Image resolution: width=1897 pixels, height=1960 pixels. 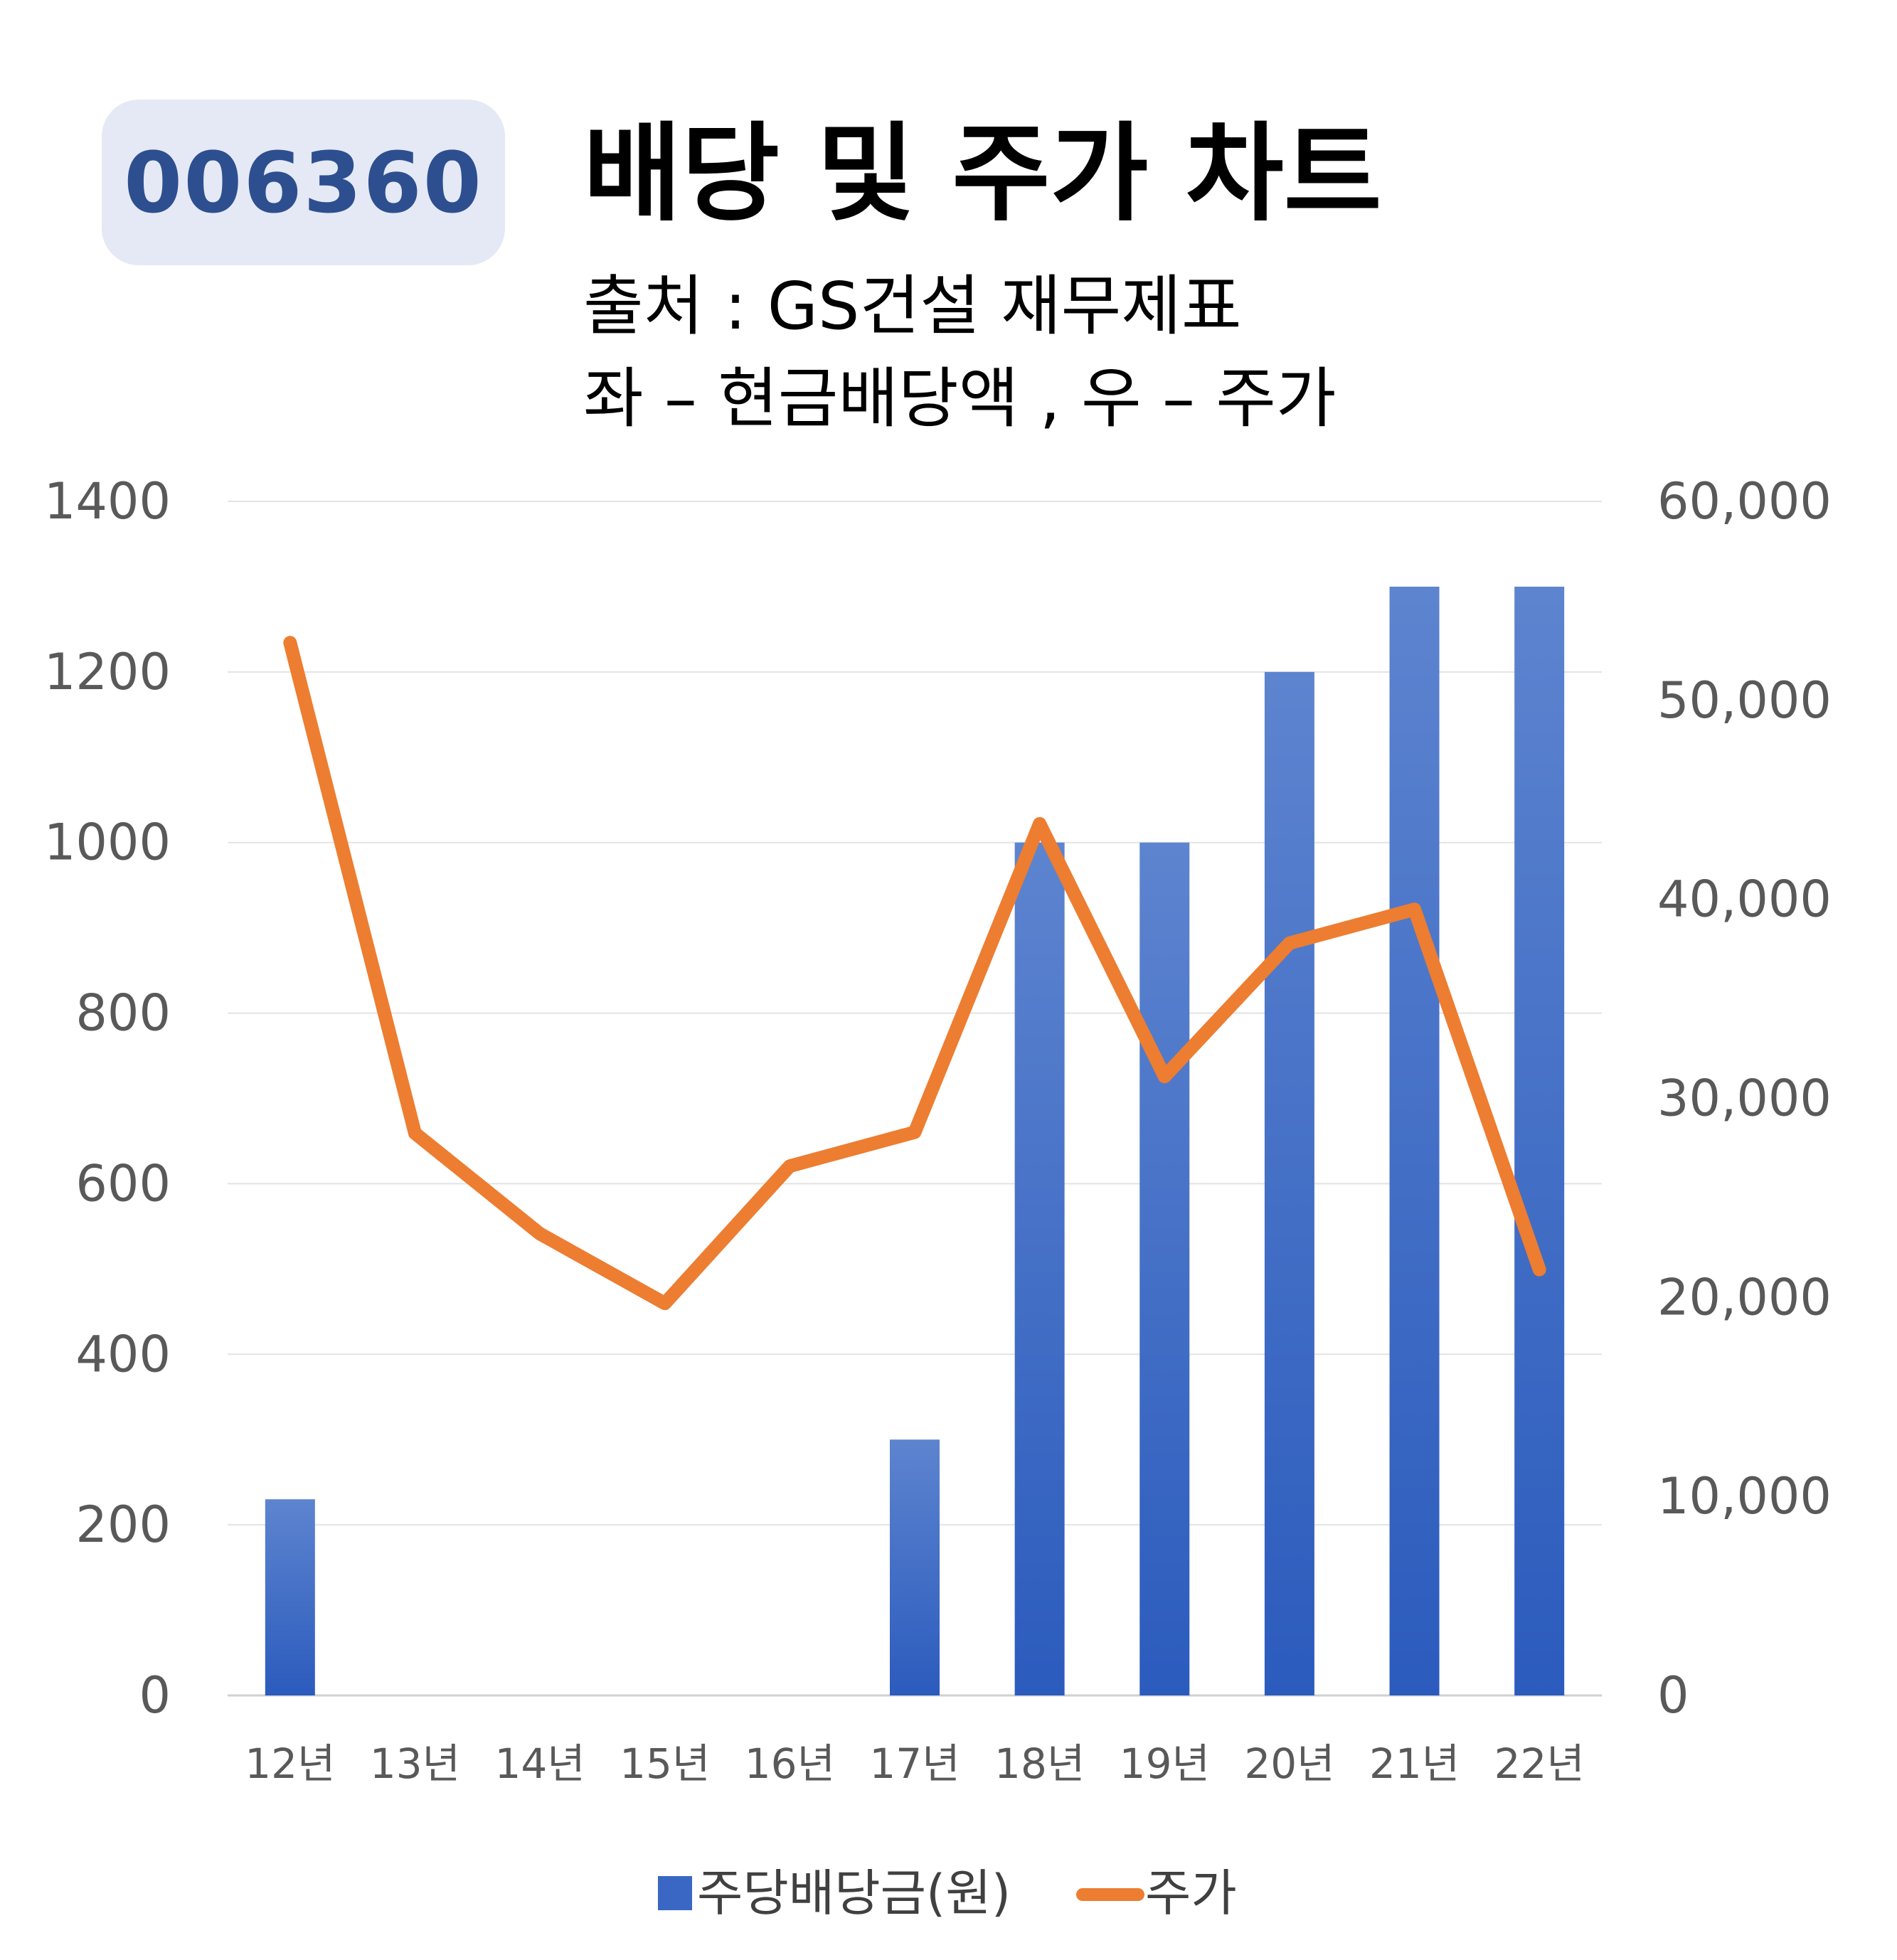 What do you see at coordinates (123, 1525) in the screenshot?
I see `left-tick-label: 200` at bounding box center [123, 1525].